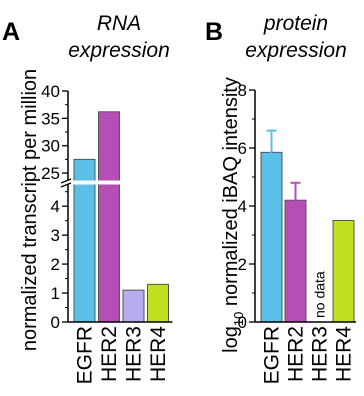 The image size is (364, 396). Describe the element at coordinates (214, 32) in the screenshot. I see `panel-letter-b: B` at that location.